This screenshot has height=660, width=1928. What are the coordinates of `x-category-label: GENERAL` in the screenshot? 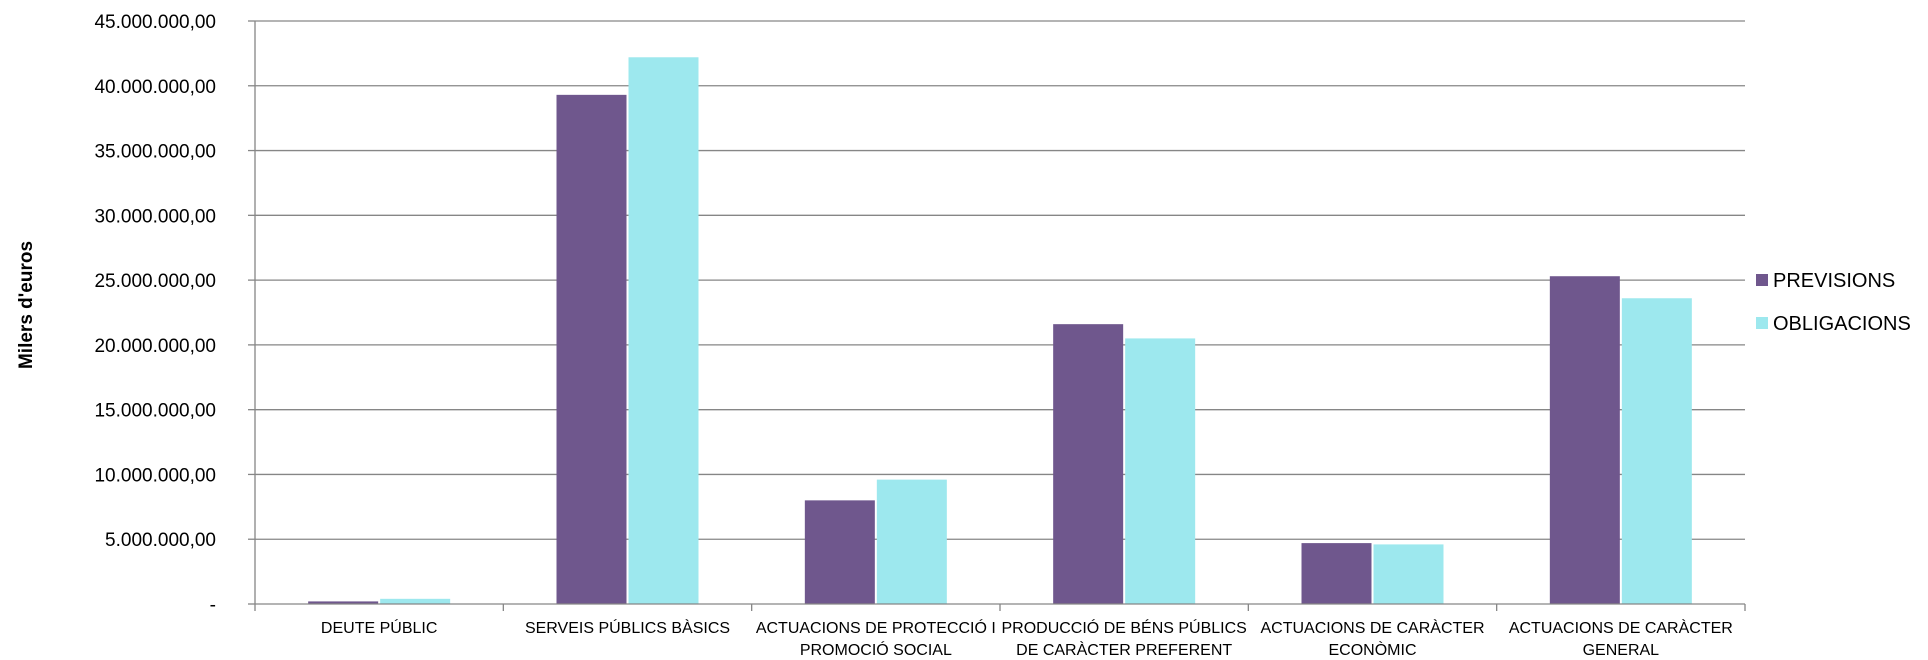 It's located at (1621, 650).